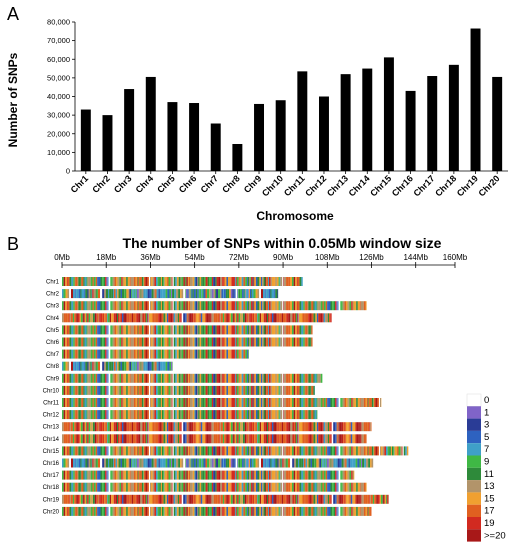 This screenshot has width=510, height=550. What do you see at coordinates (182, 281) in the screenshot?
I see `track-chr1` at bounding box center [182, 281].